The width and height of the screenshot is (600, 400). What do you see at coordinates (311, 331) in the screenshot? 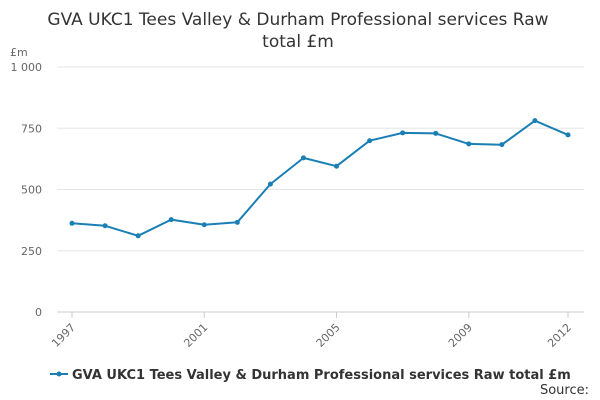
I see `x-axis: 1997 2001 2005 2009 2012` at bounding box center [311, 331].